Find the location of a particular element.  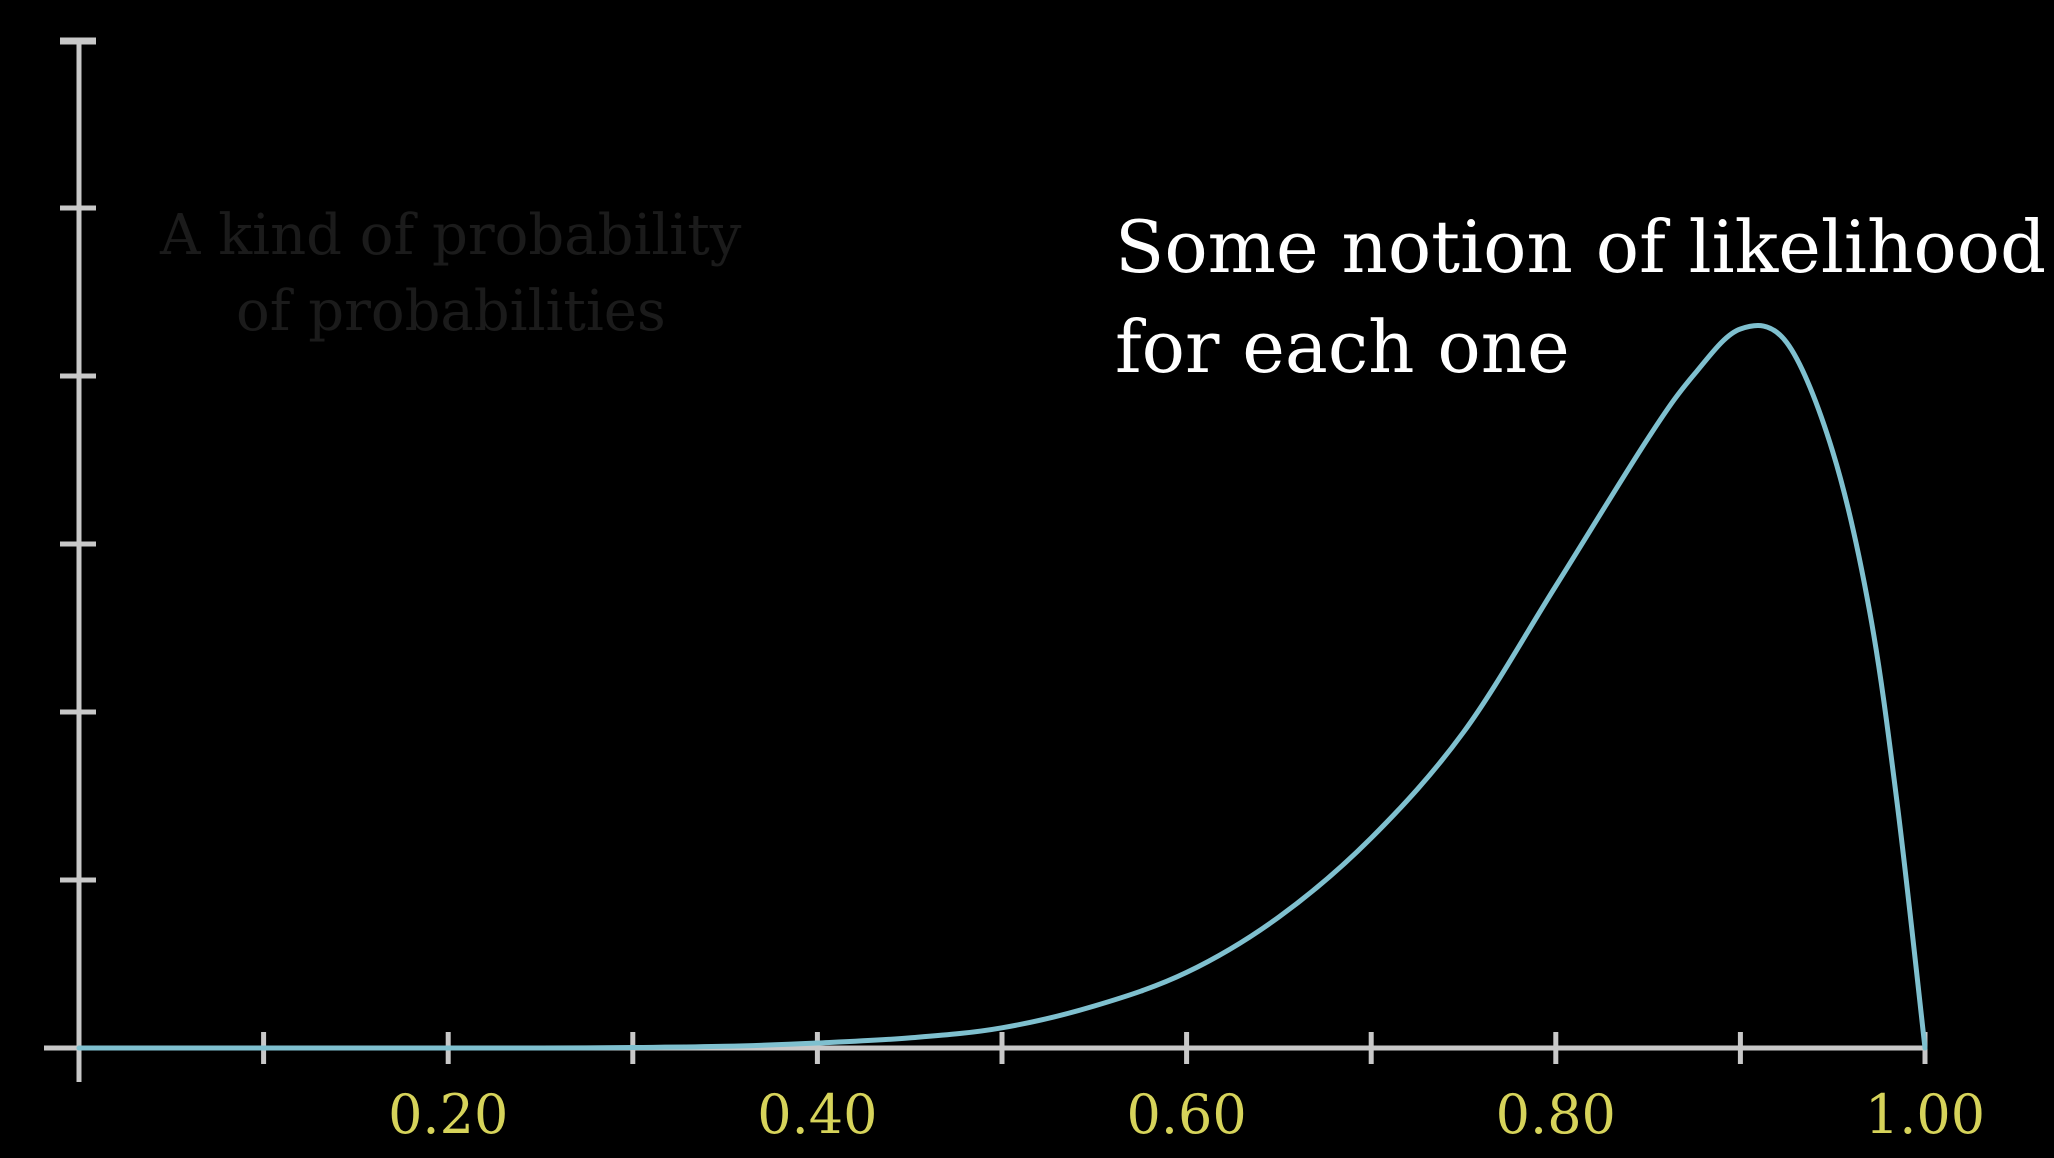

annotation-line2: for each one is located at coordinates (1342, 347).